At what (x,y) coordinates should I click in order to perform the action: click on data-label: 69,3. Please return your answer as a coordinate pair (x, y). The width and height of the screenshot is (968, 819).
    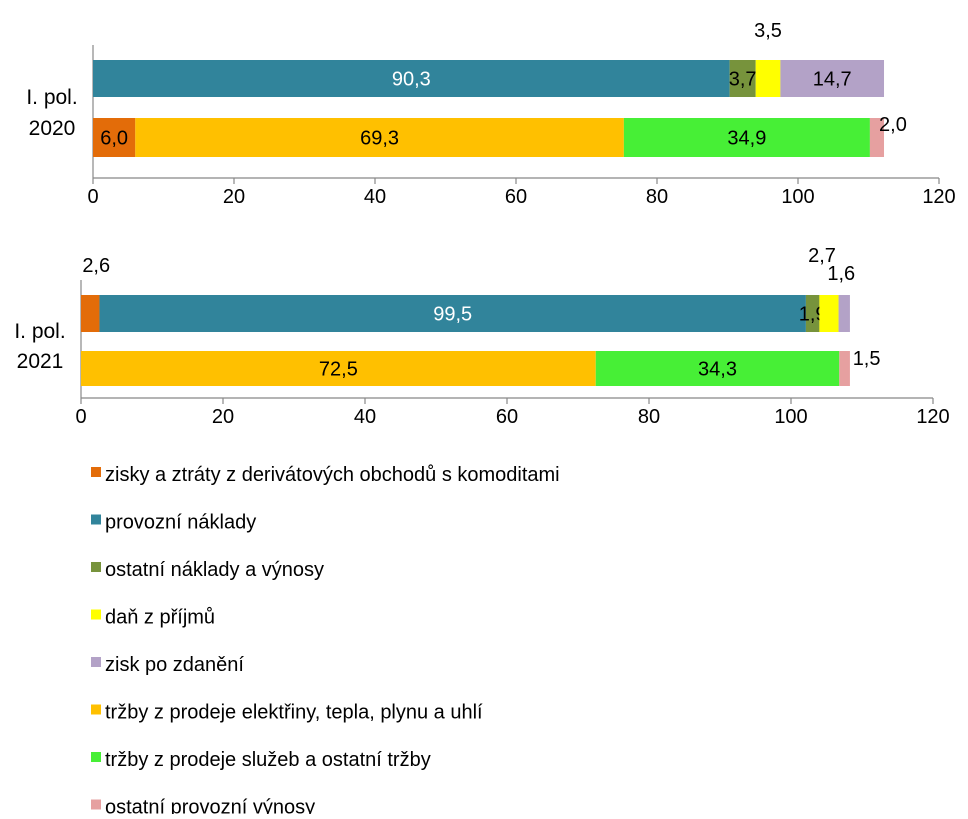
    Looking at the image, I should click on (379, 139).